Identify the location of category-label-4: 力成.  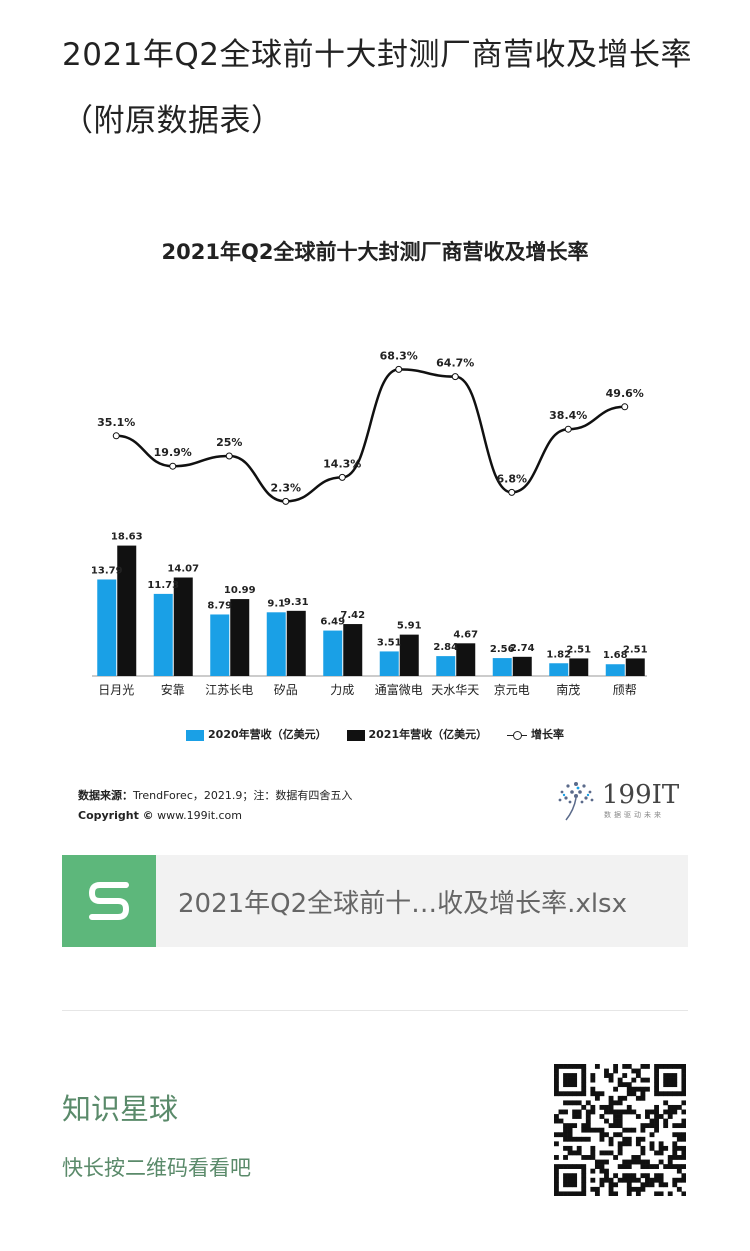
(342, 690).